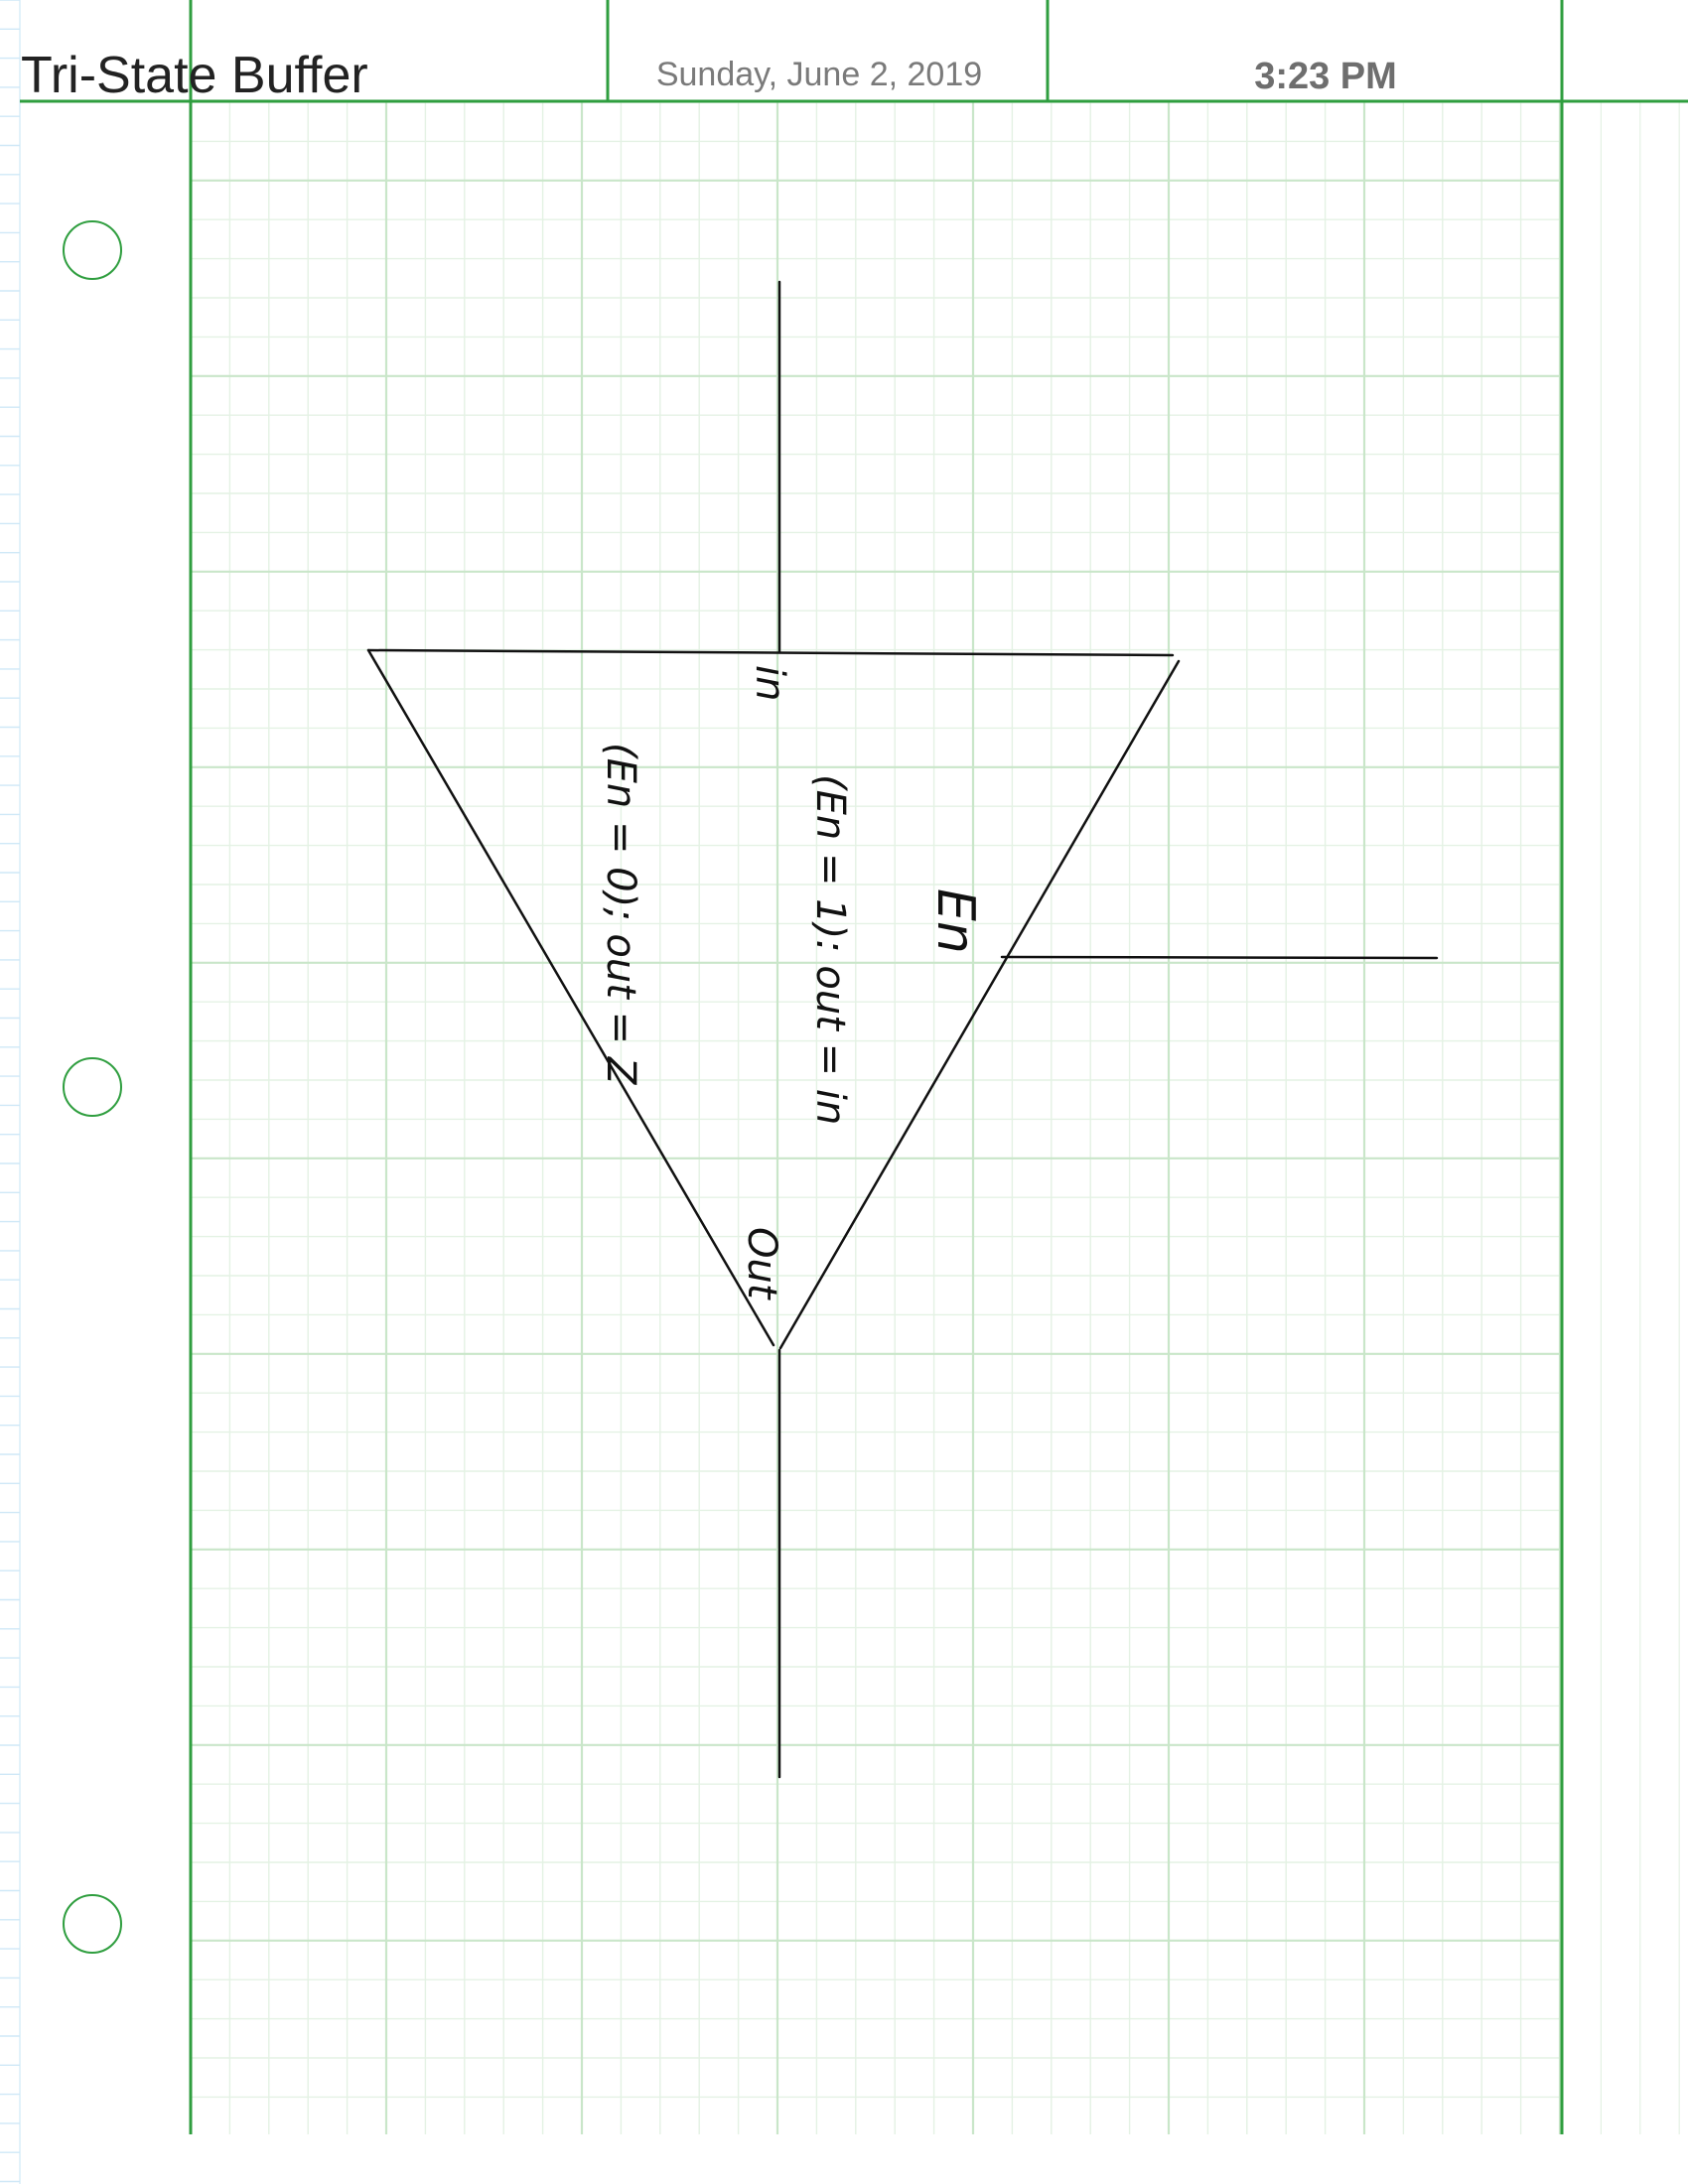  Describe the element at coordinates (770, 652) in the screenshot. I see `buffer-triangle-top` at that location.